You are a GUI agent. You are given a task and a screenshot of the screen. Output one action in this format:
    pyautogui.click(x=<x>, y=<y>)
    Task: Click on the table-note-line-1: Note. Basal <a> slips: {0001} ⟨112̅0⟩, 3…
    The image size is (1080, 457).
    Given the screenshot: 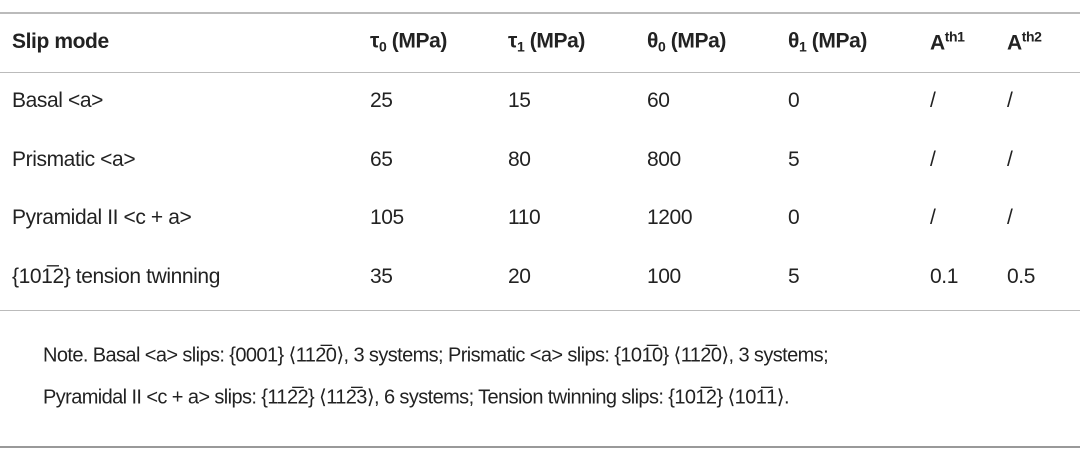 What is the action you would take?
    pyautogui.click(x=436, y=355)
    